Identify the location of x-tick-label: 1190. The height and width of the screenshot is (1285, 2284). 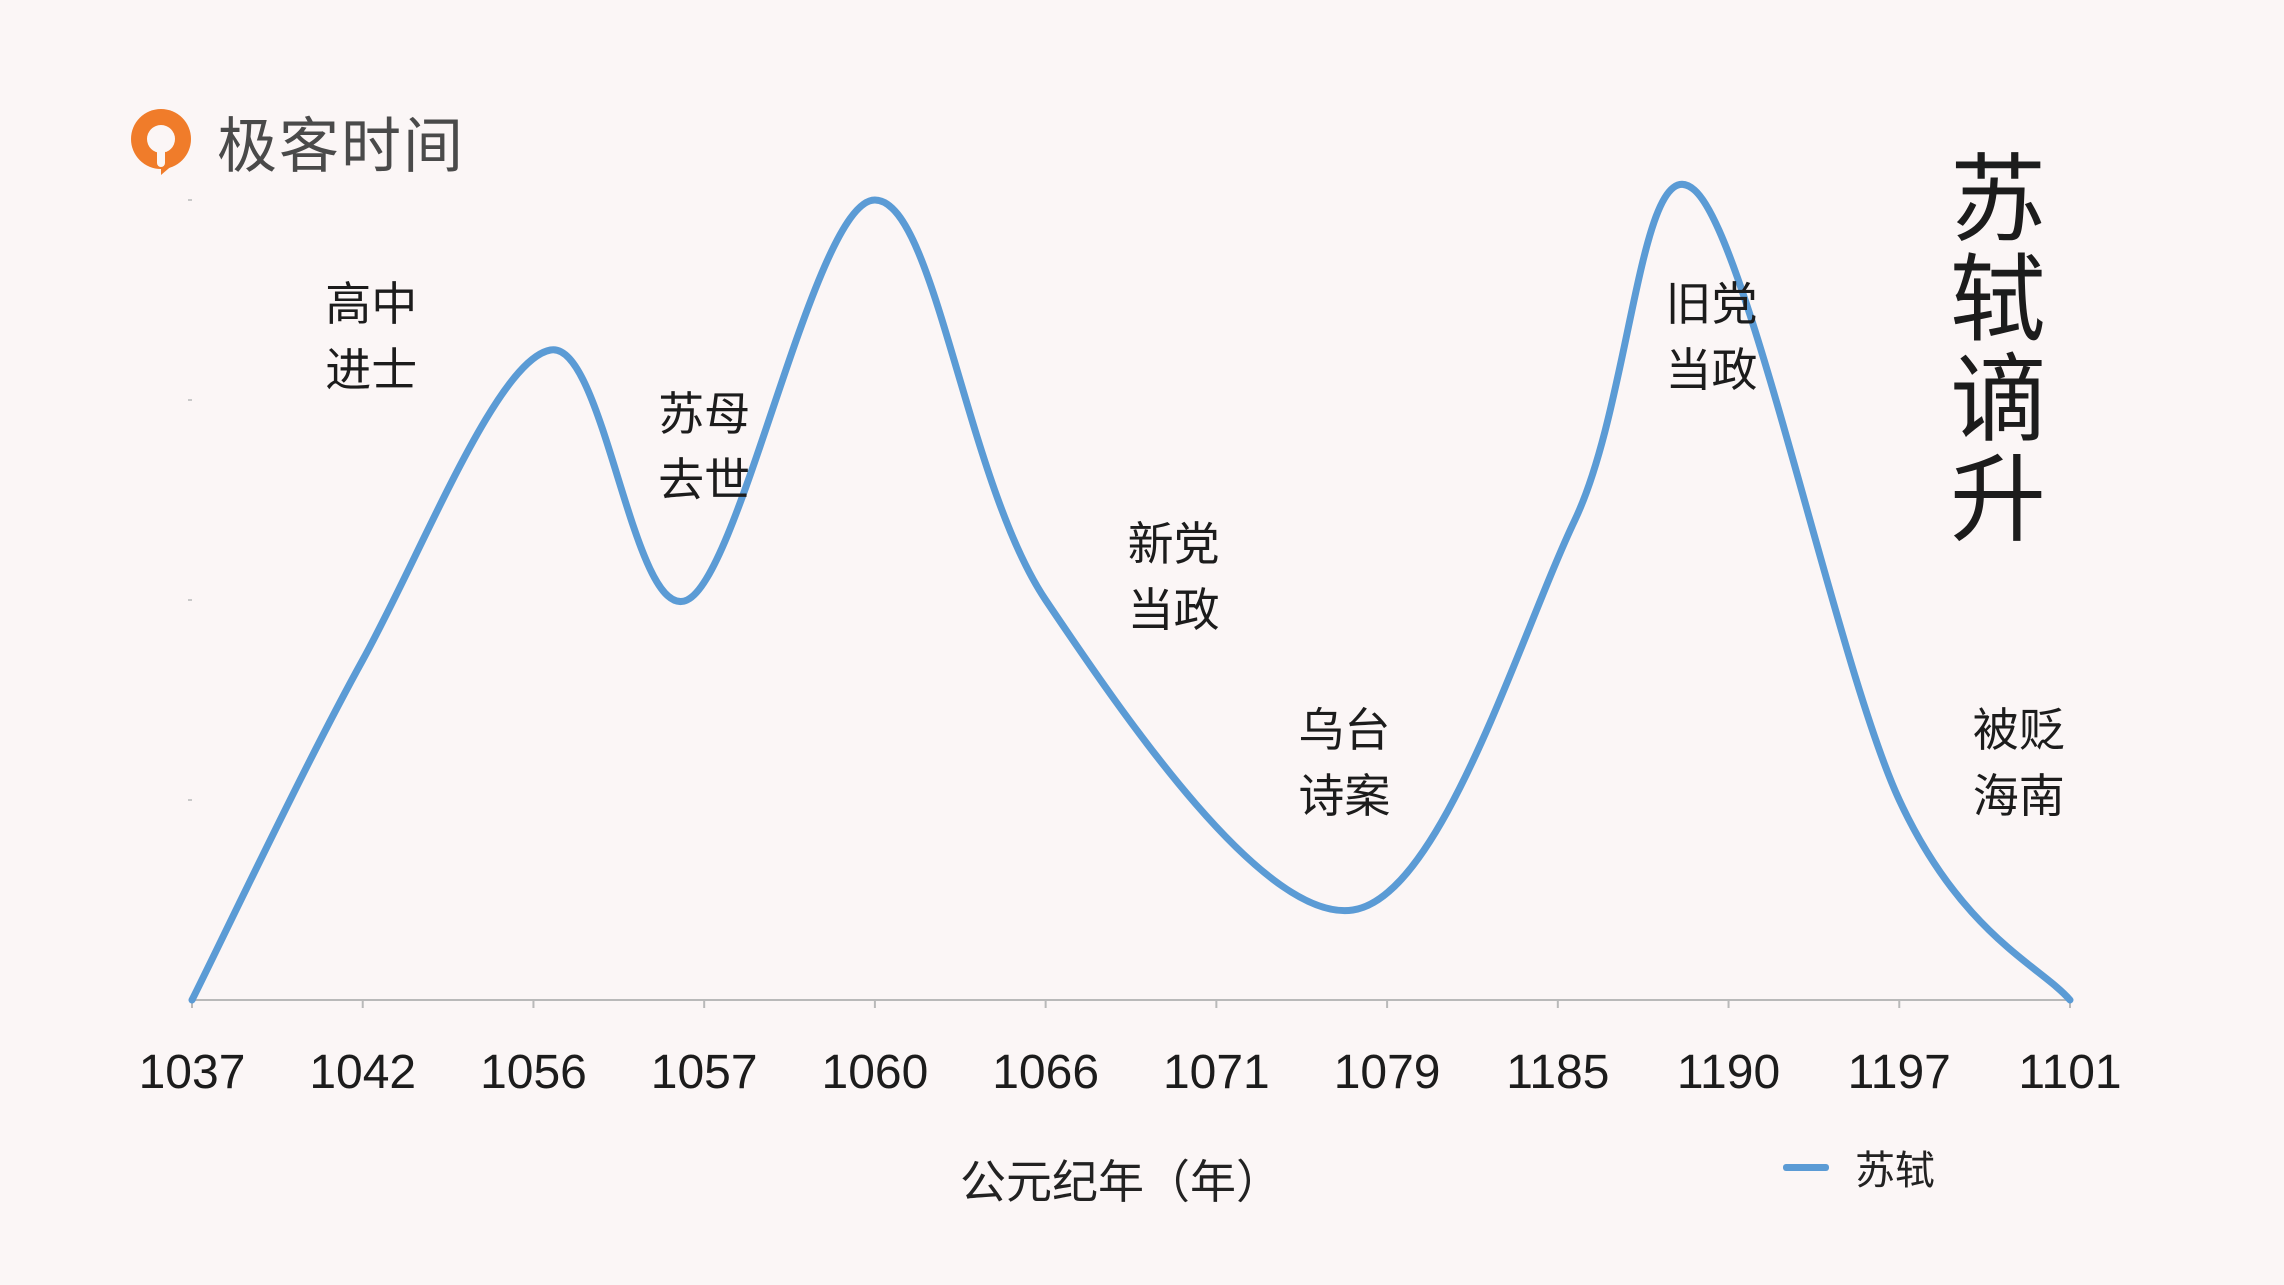
(1728, 1072).